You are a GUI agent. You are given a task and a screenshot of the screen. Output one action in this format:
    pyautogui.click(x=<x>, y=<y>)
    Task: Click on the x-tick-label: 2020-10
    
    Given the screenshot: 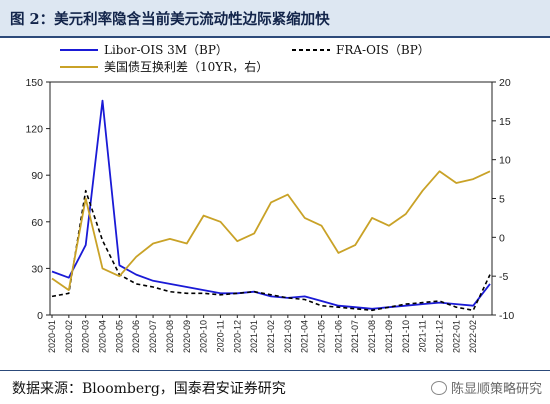 What is the action you would take?
    pyautogui.click(x=204, y=336)
    